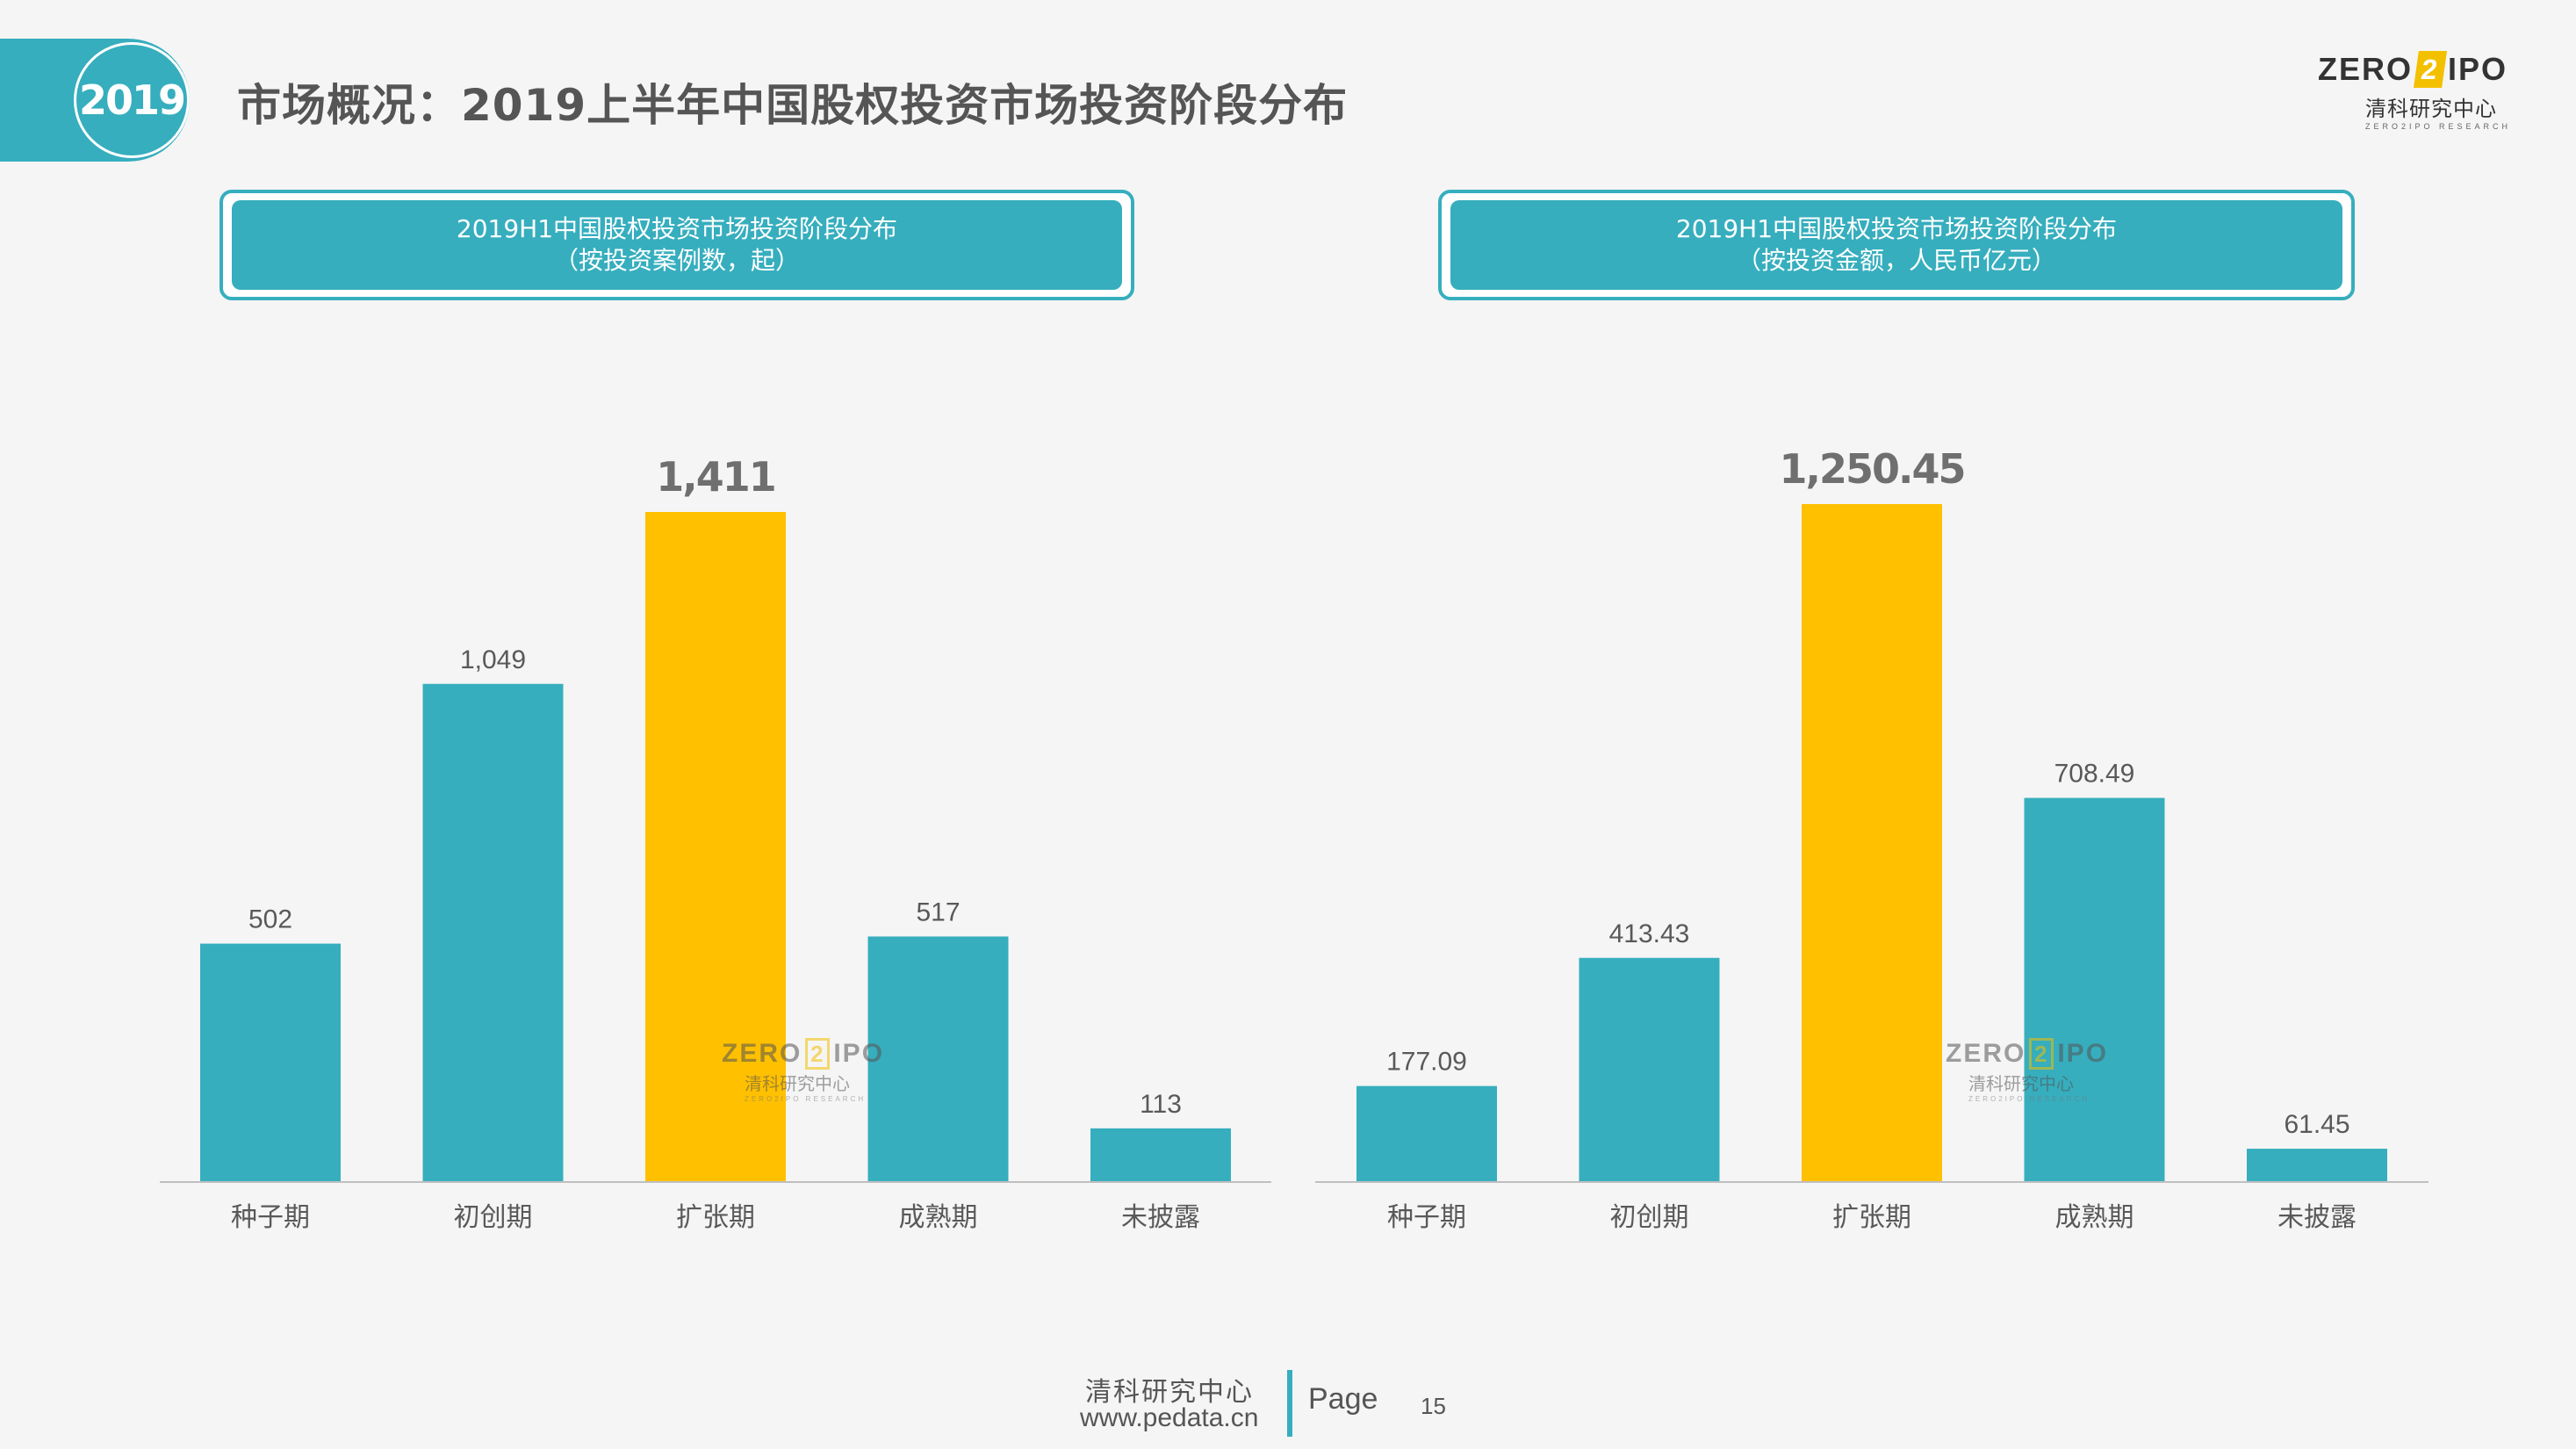  I want to click on left-chart-category-label-3: 成熟期, so click(938, 1217).